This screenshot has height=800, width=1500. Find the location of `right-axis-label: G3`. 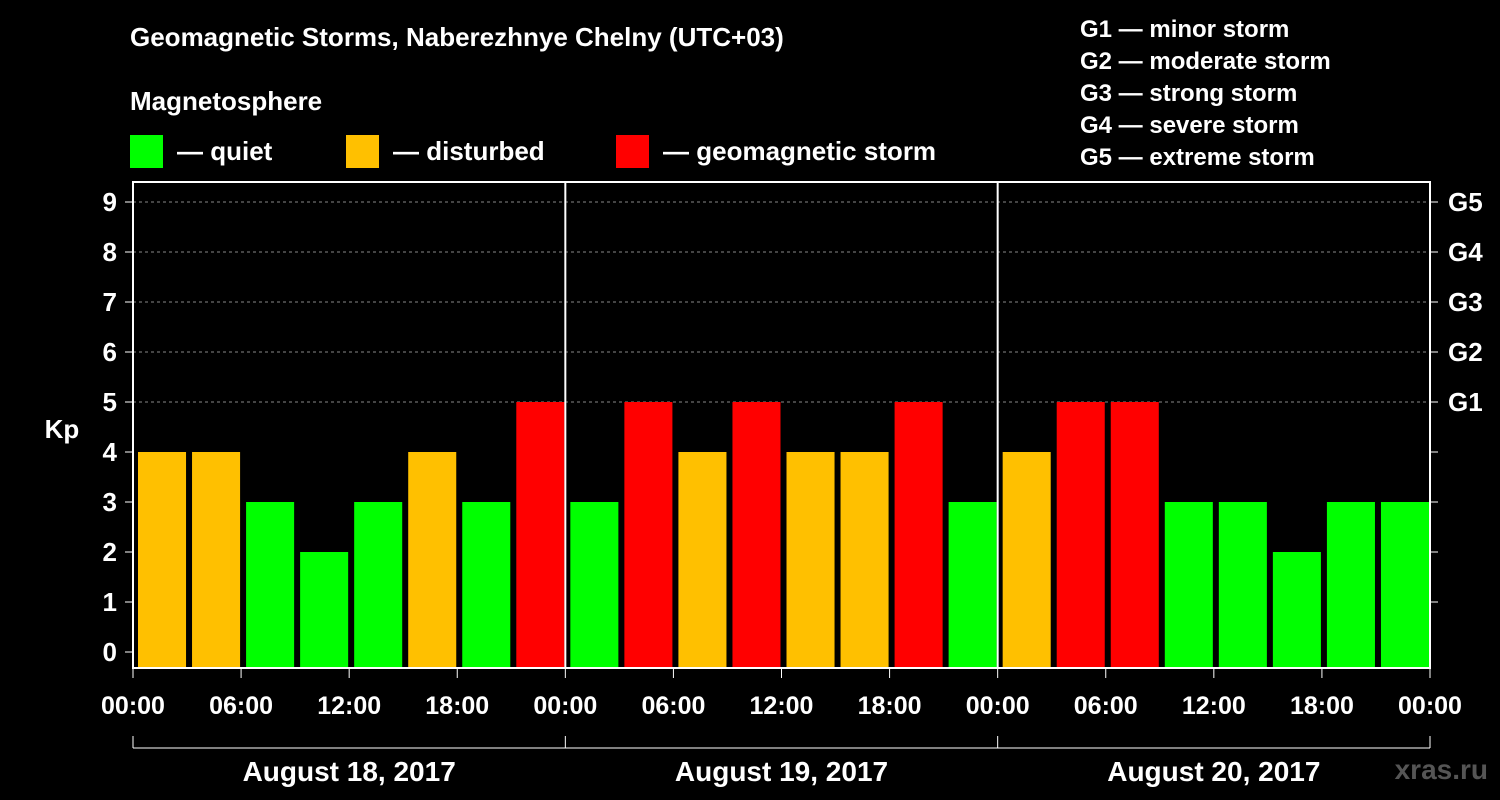

right-axis-label: G3 is located at coordinates (1465, 302).